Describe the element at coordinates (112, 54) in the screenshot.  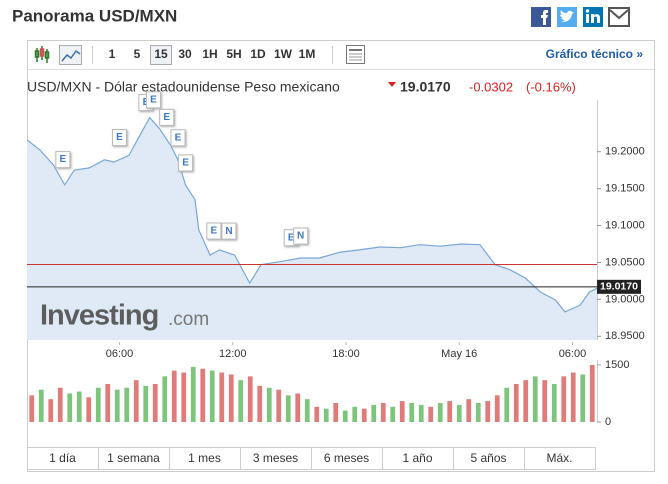
I see `interval-button: 1` at that location.